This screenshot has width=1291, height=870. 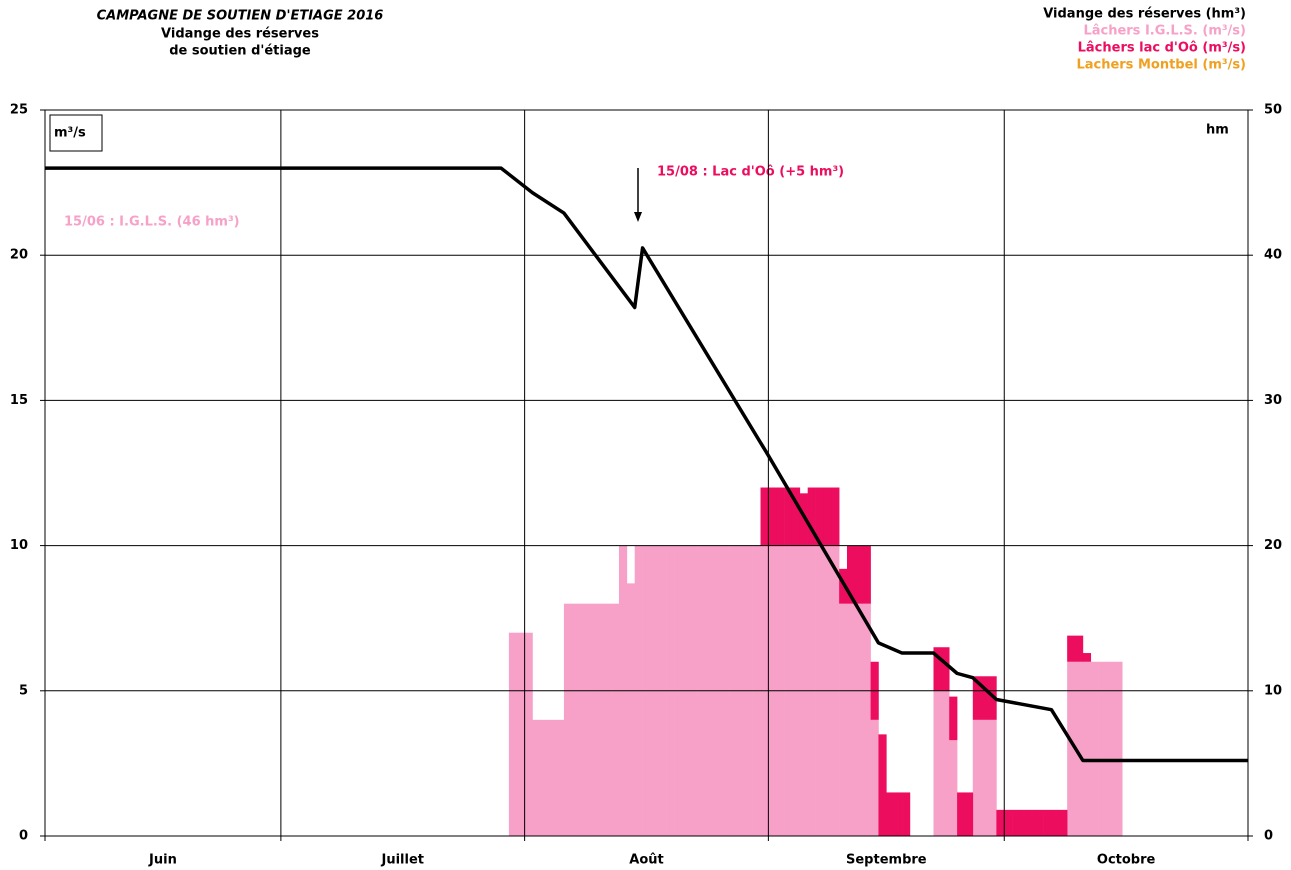 What do you see at coordinates (19, 545) in the screenshot?
I see `y-tick-label: 10` at bounding box center [19, 545].